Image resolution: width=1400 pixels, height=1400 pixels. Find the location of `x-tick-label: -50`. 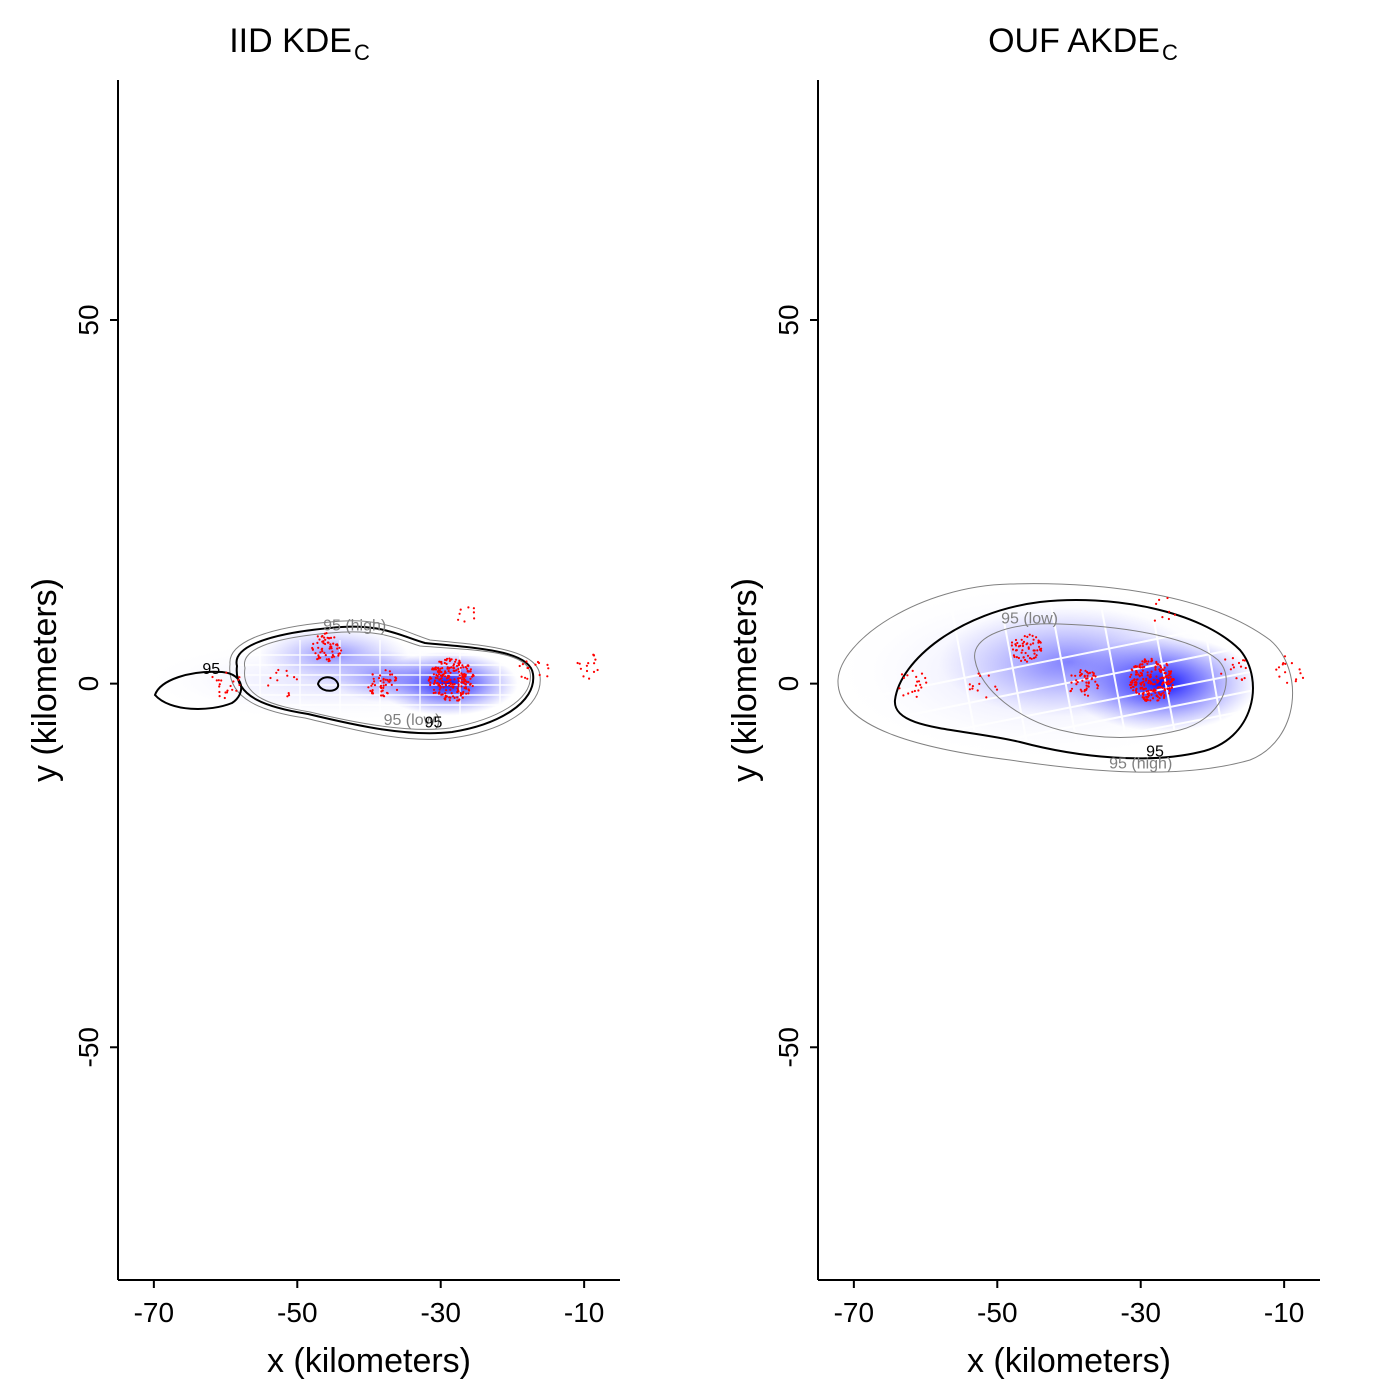

x-tick-label: -50 is located at coordinates (297, 1312).